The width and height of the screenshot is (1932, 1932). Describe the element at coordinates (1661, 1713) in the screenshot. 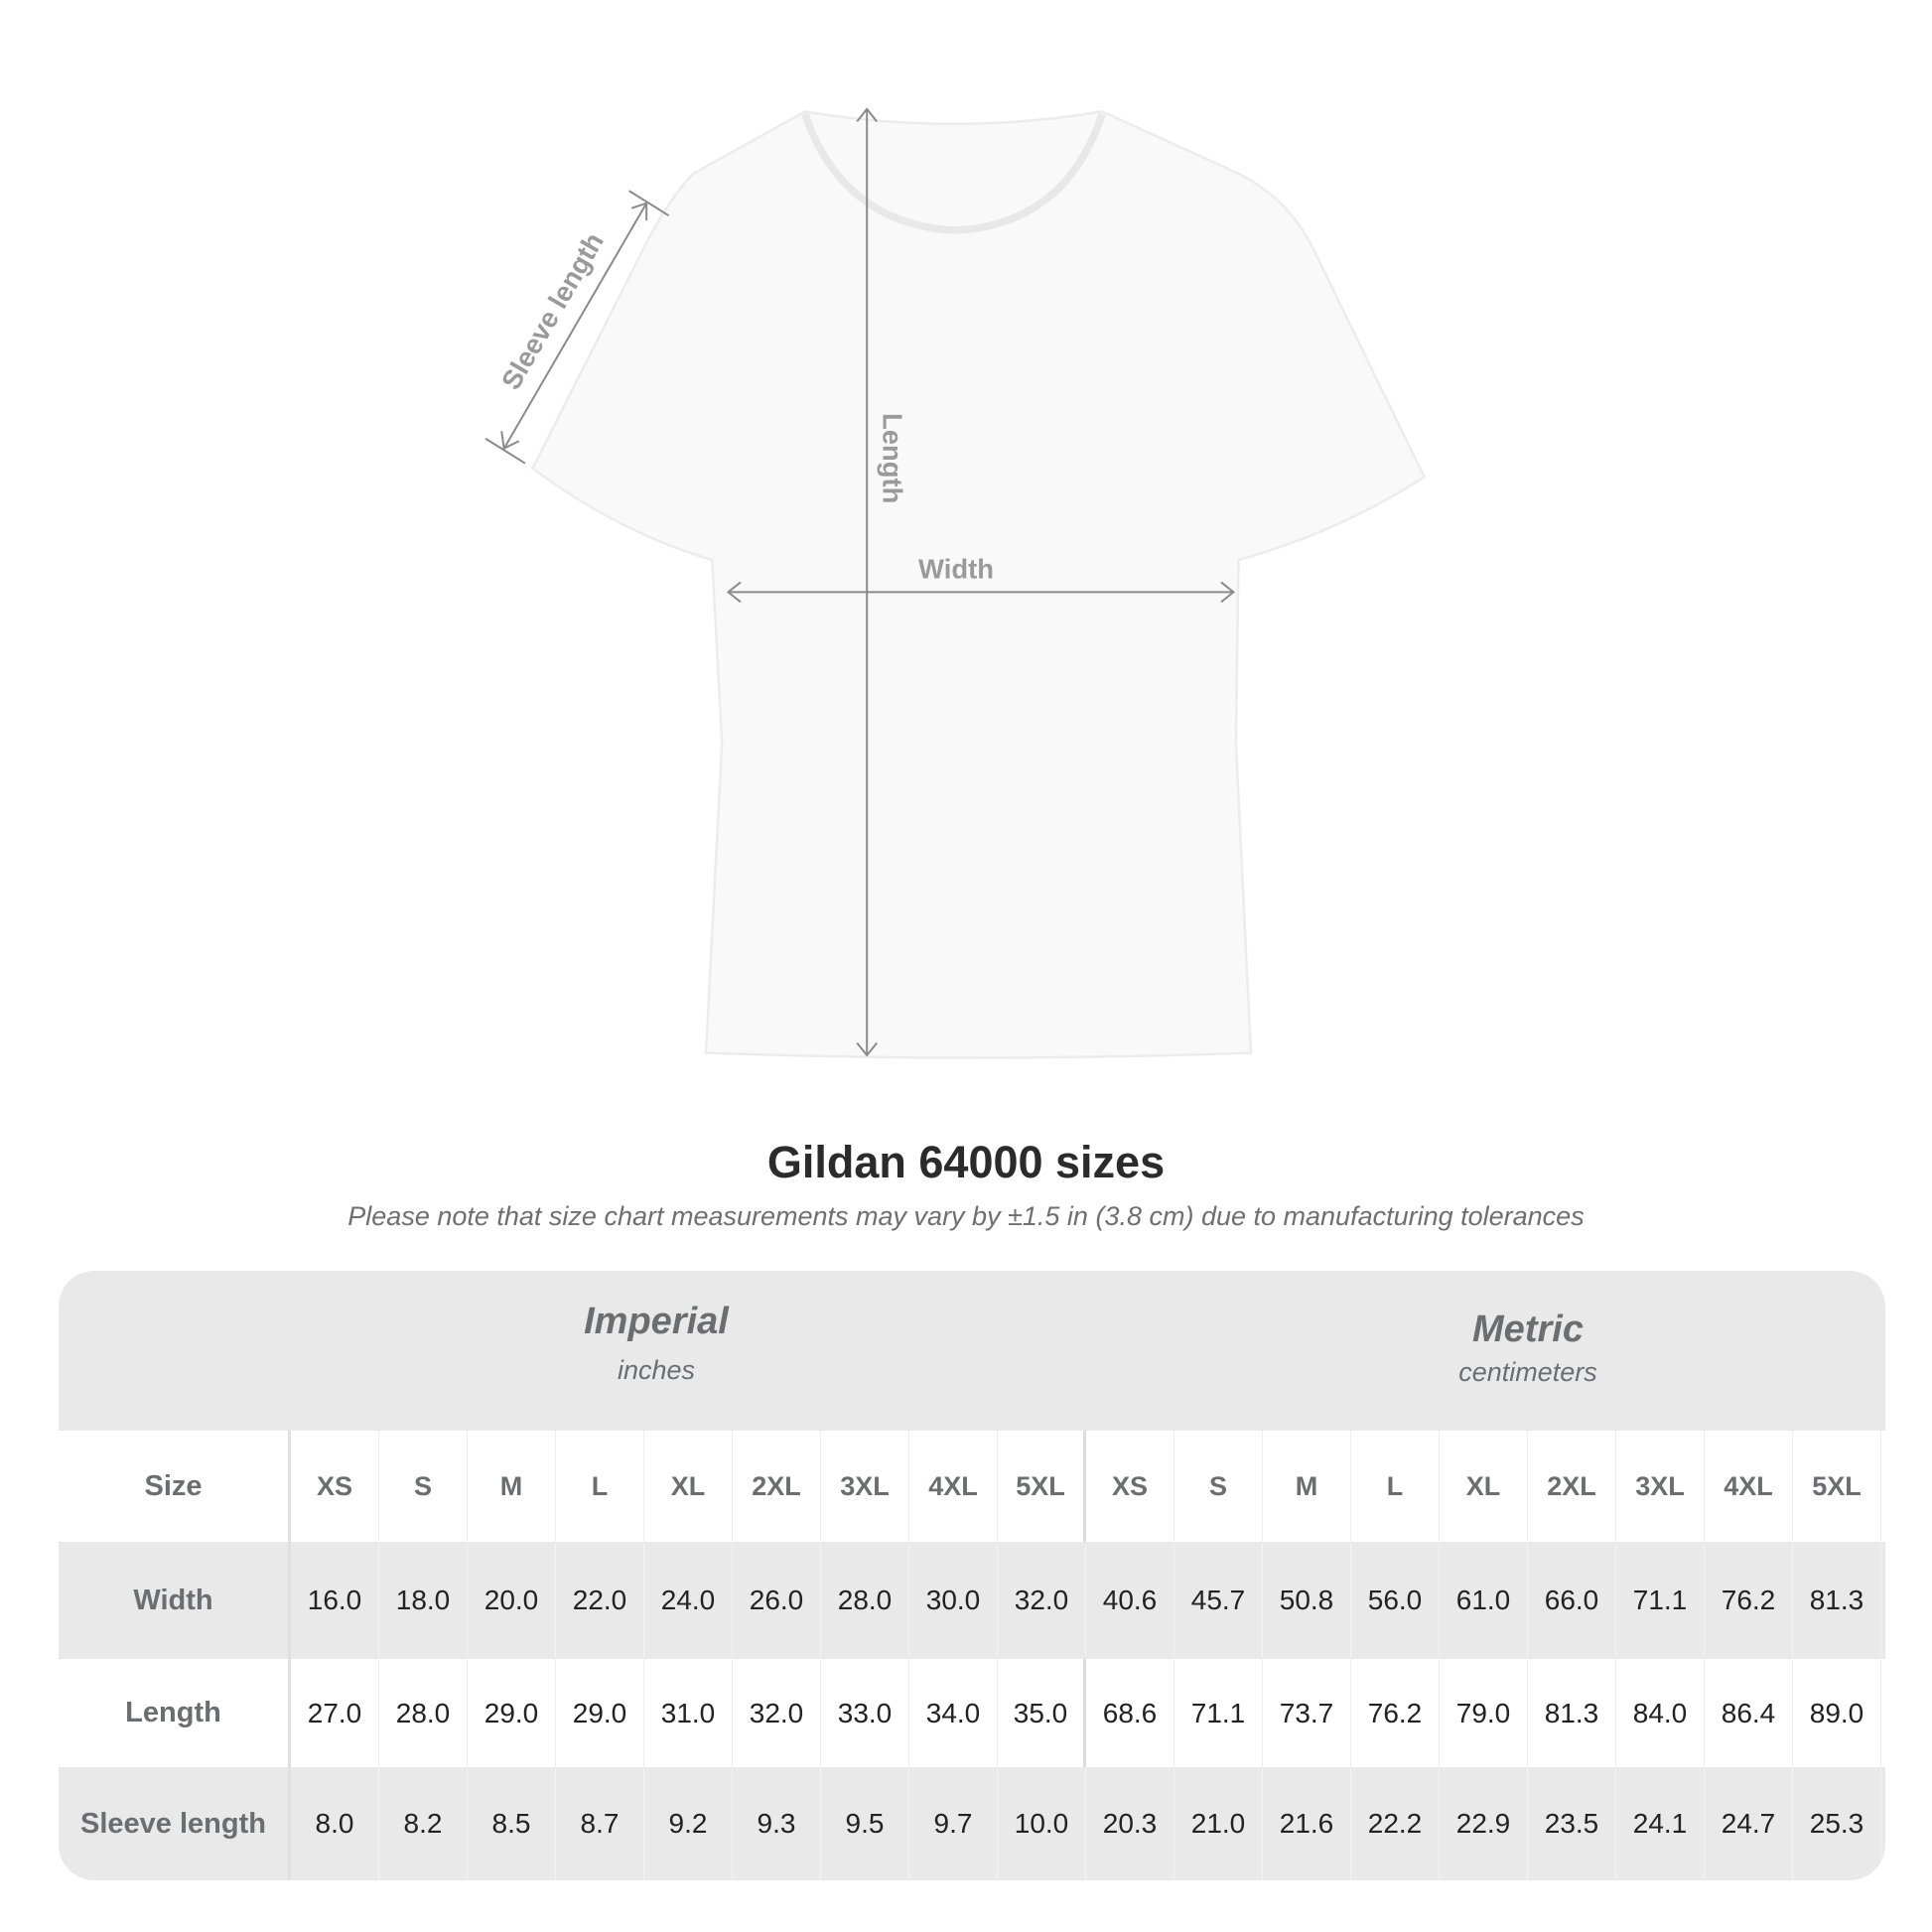

I see `value-cell: 84.0` at that location.